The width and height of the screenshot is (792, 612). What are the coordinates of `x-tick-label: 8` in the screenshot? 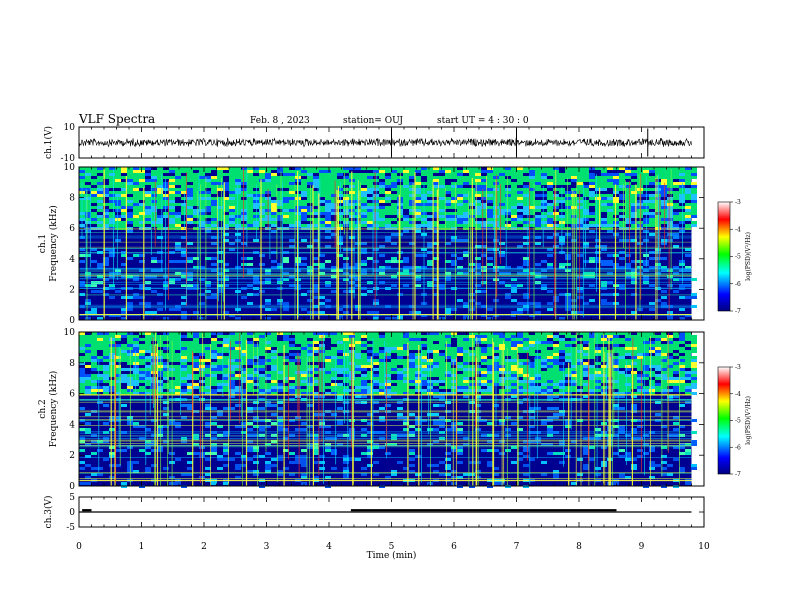 It's located at (579, 547).